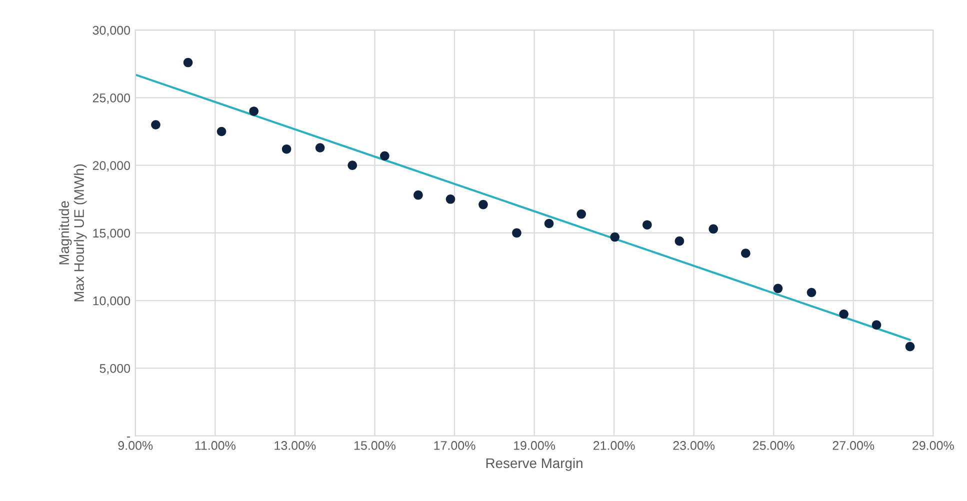 Image resolution: width=967 pixels, height=501 pixels. I want to click on x-axis-title: Reserve Margin, so click(534, 464).